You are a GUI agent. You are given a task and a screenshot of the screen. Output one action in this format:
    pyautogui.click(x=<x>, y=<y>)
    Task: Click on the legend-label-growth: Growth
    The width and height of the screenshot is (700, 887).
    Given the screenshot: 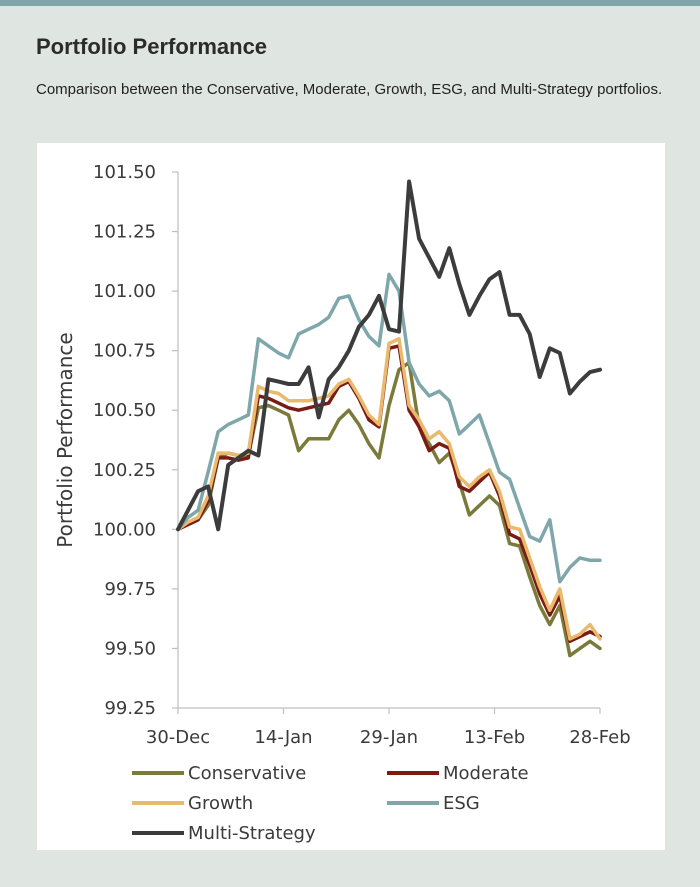 What is the action you would take?
    pyautogui.click(x=220, y=803)
    